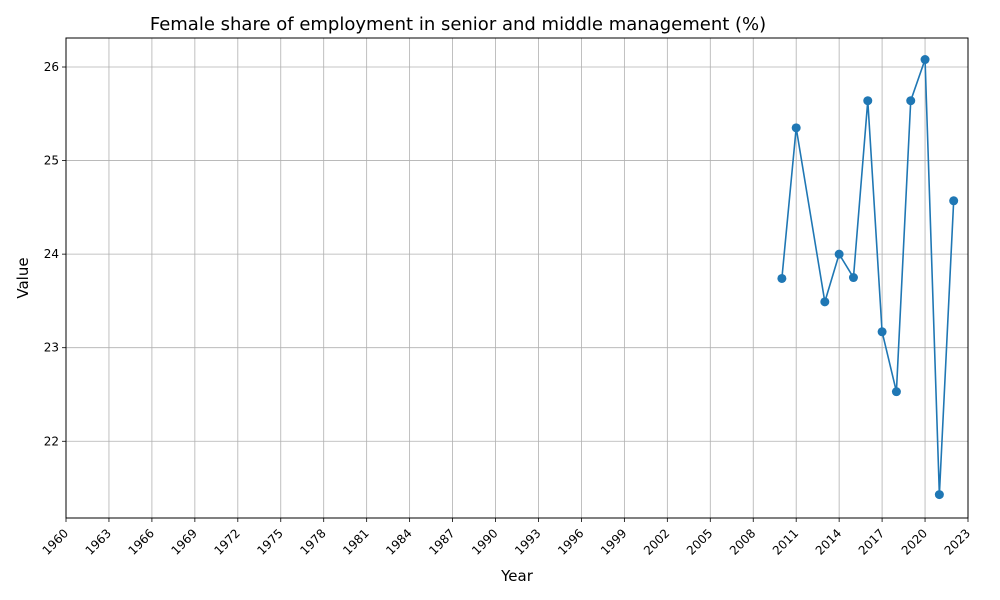 The height and width of the screenshot is (600, 1000). I want to click on x-tick-label: 1975, so click(269, 541).